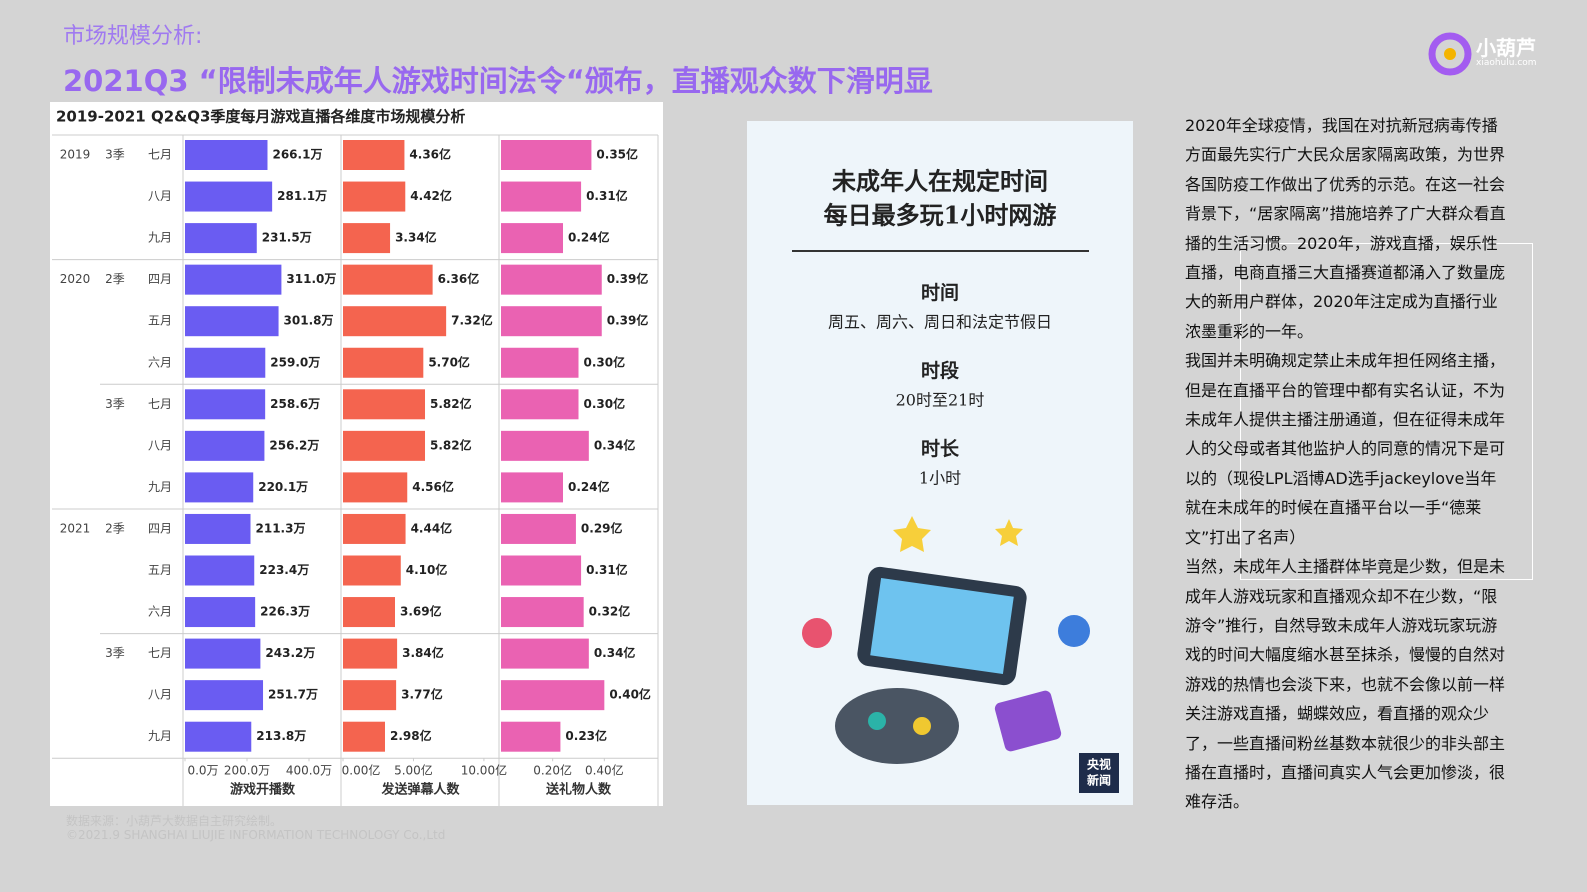 The width and height of the screenshot is (1587, 892). Describe the element at coordinates (247, 771) in the screenshot. I see `x-tick-label: 200.0万` at that location.